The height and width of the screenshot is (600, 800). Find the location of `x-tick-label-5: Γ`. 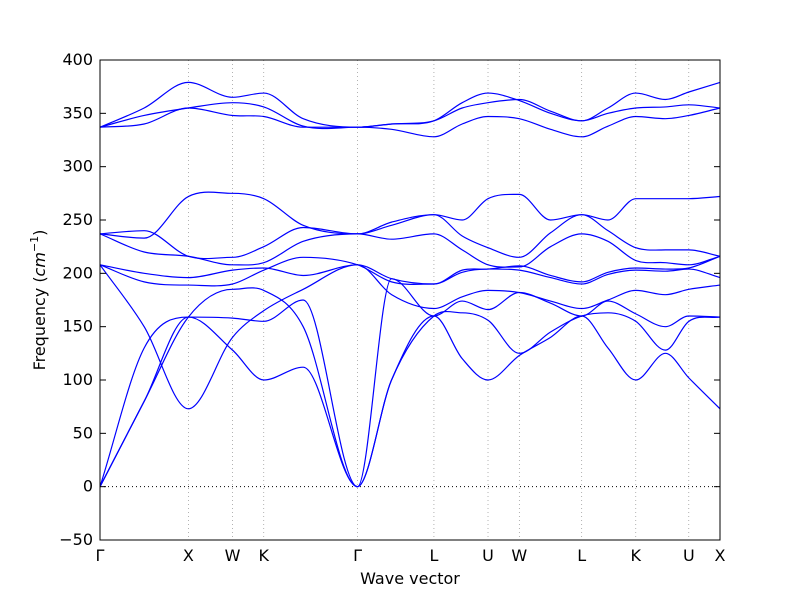

x-tick-label-5: Γ is located at coordinates (357, 555).